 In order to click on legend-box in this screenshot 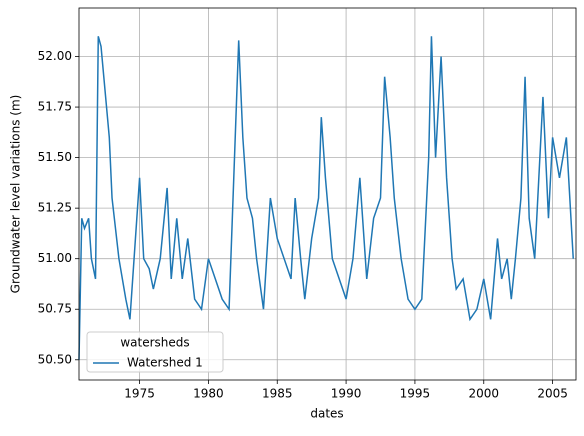, I will do `click(155, 352)`.